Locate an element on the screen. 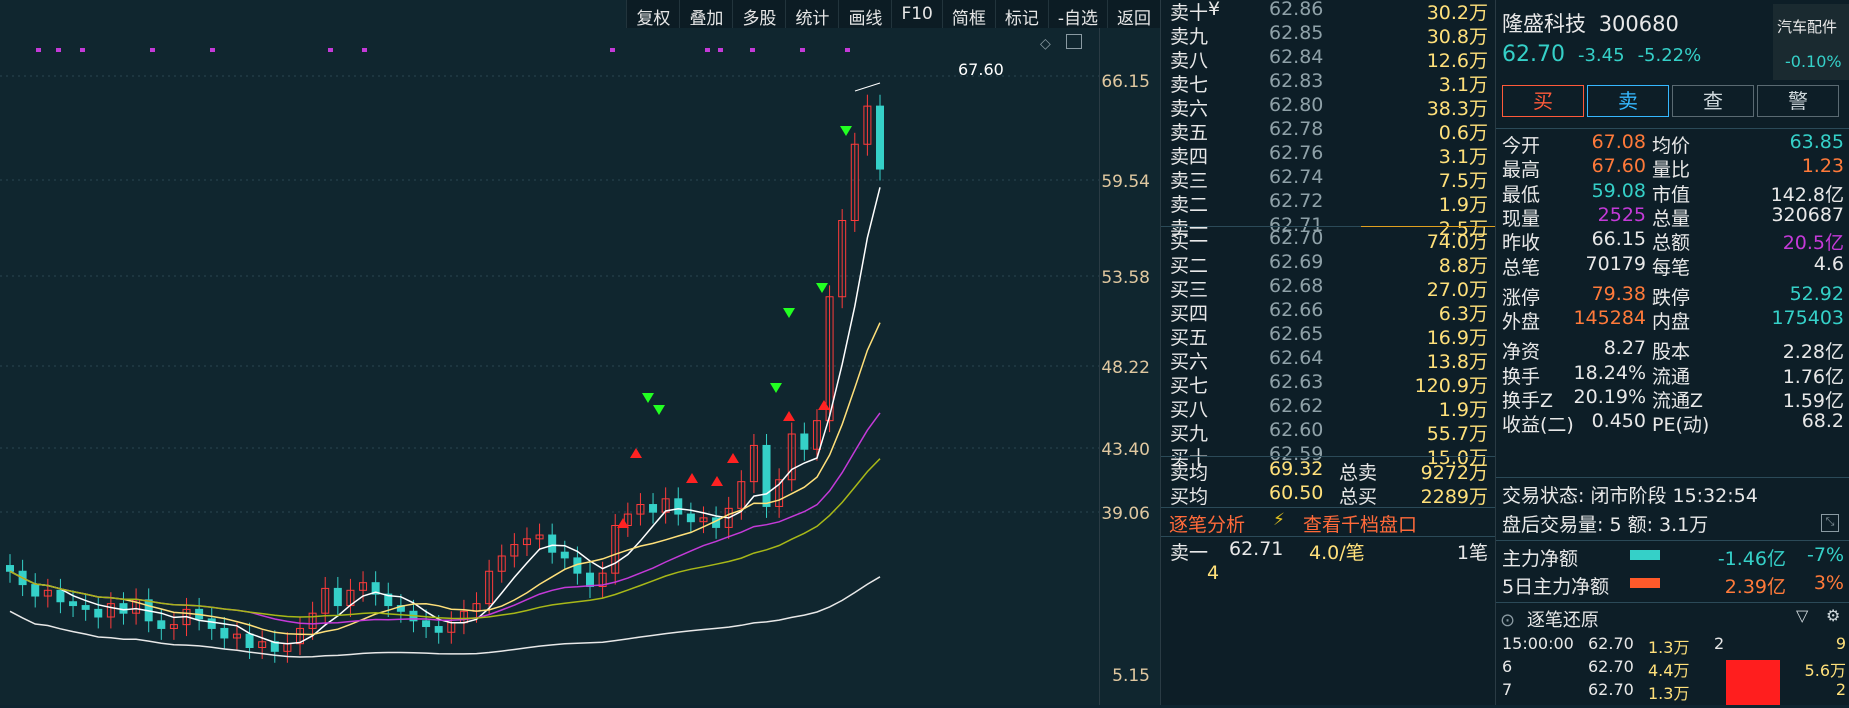 This screenshot has width=1849, height=708. stat-label: 市值 is located at coordinates (1671, 194).